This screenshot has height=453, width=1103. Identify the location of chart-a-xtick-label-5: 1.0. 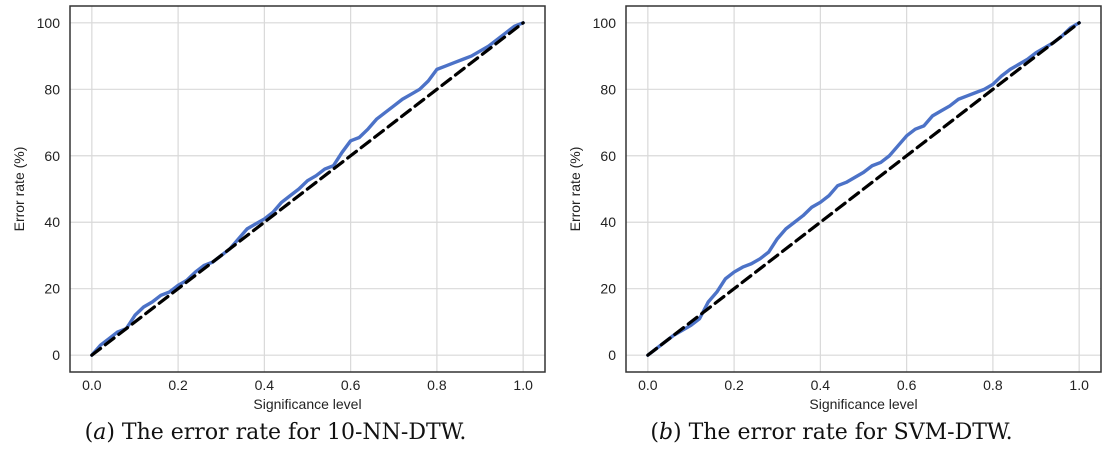
(523, 385).